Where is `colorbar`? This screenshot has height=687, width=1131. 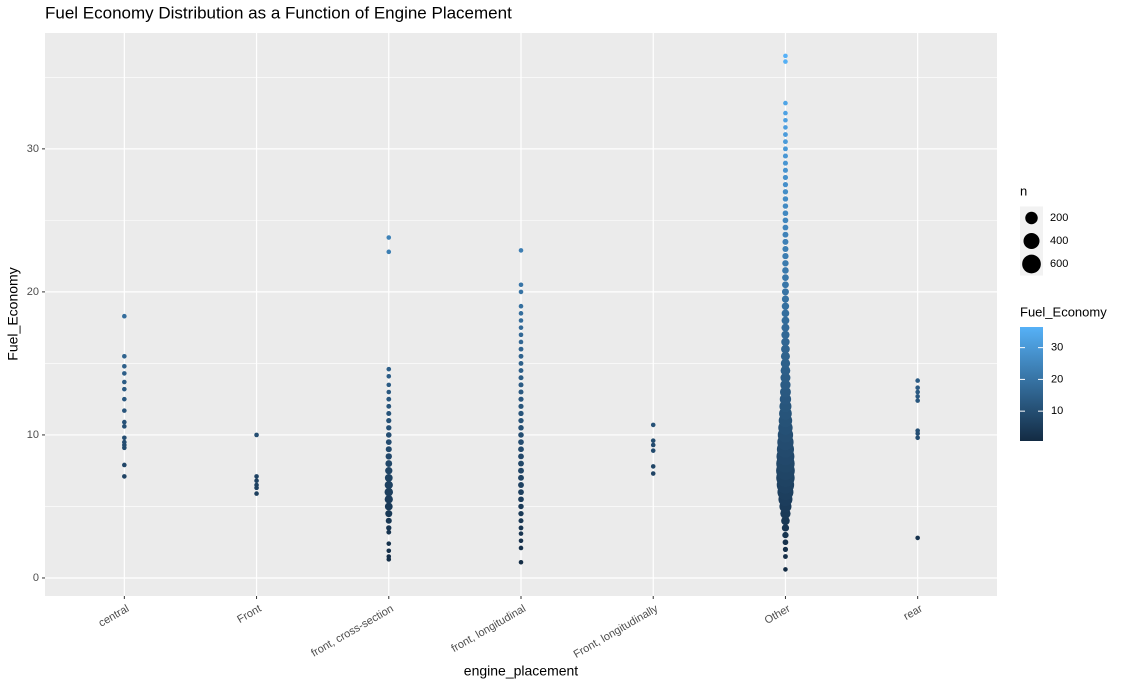 colorbar is located at coordinates (1031, 384).